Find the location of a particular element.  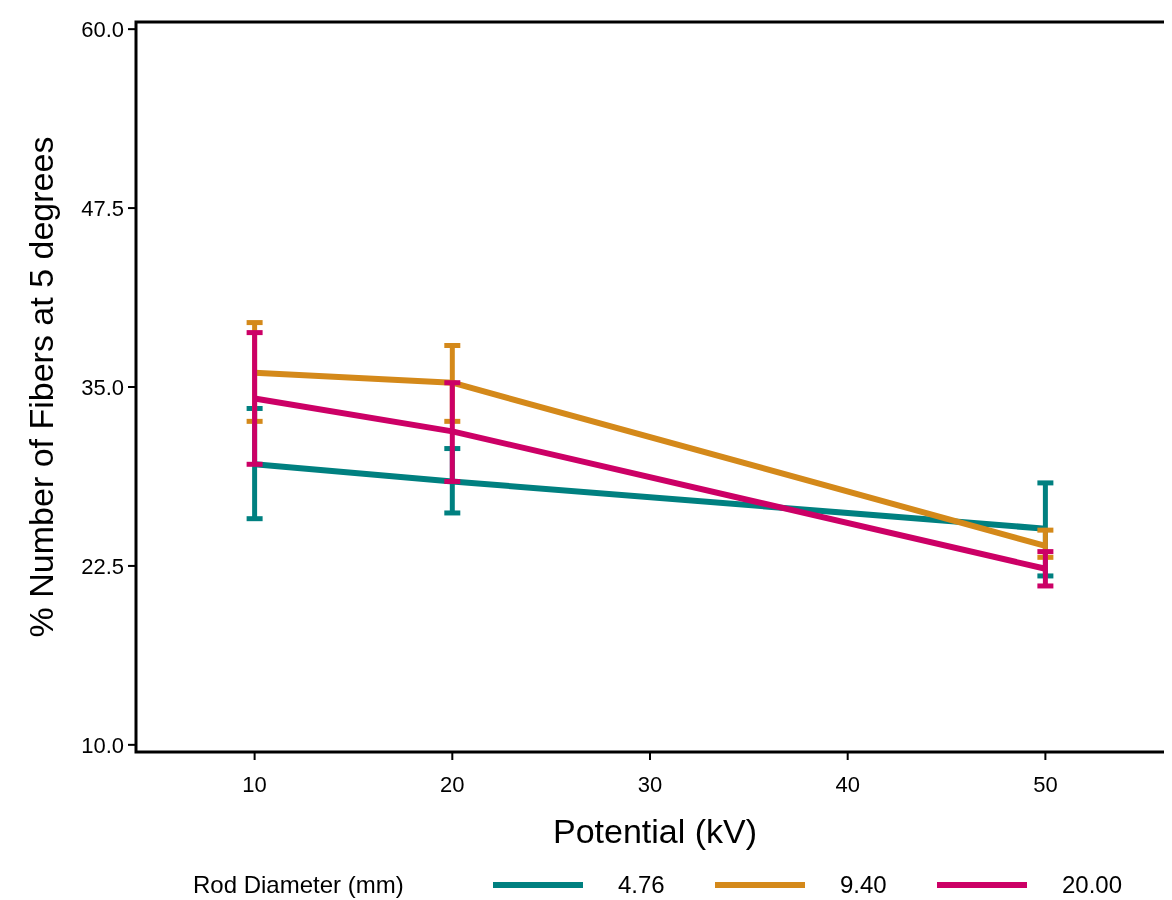

y-axis-title: % Number of Fibers at 5 degrees is located at coordinates (41, 387).